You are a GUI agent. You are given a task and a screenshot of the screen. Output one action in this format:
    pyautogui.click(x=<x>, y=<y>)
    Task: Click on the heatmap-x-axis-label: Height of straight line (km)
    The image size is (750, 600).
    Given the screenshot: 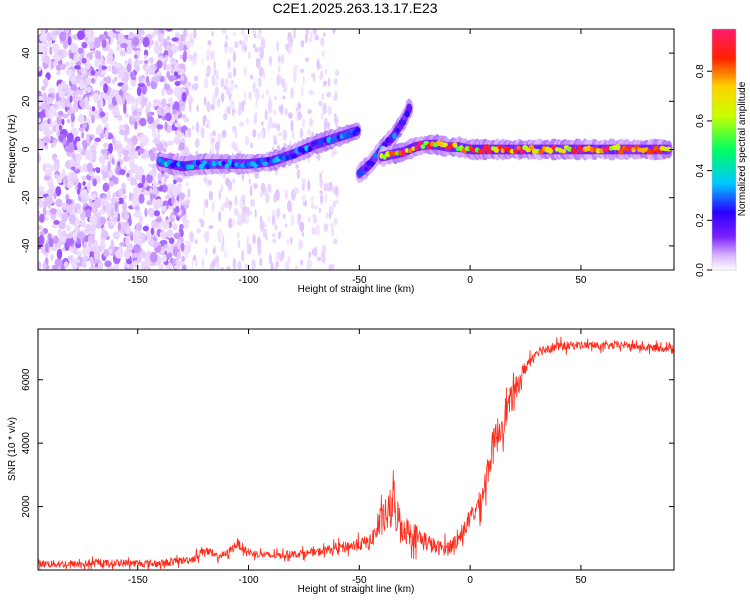 What is the action you would take?
    pyautogui.click(x=356, y=289)
    